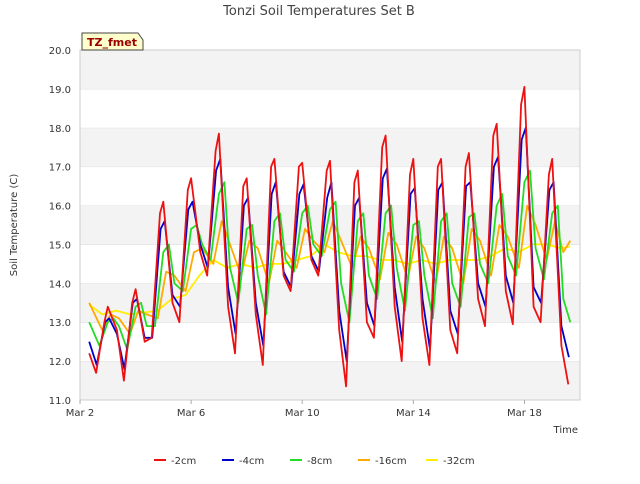 The image size is (640, 484). Describe the element at coordinates (329, 279) in the screenshot. I see `series-line-minus-32cm` at that location.